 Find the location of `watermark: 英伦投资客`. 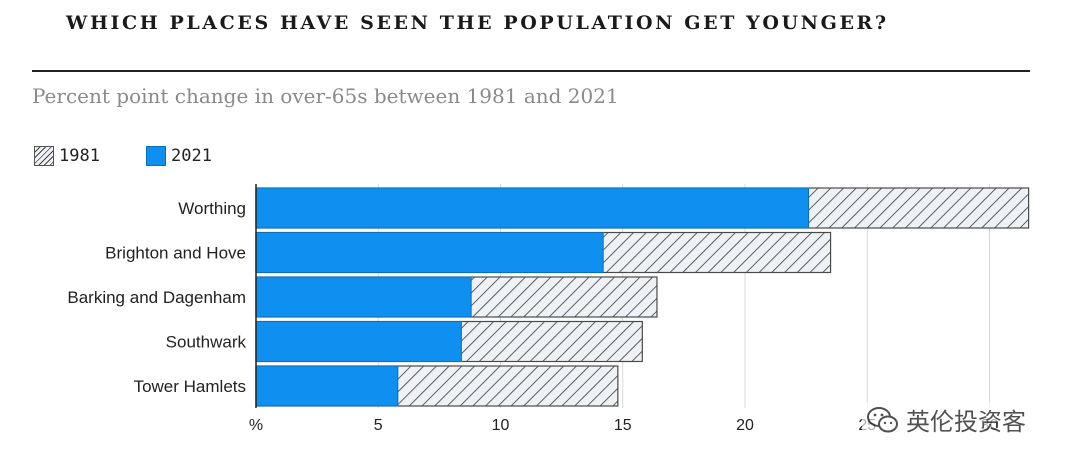

watermark: 英伦投资客 is located at coordinates (946, 419).